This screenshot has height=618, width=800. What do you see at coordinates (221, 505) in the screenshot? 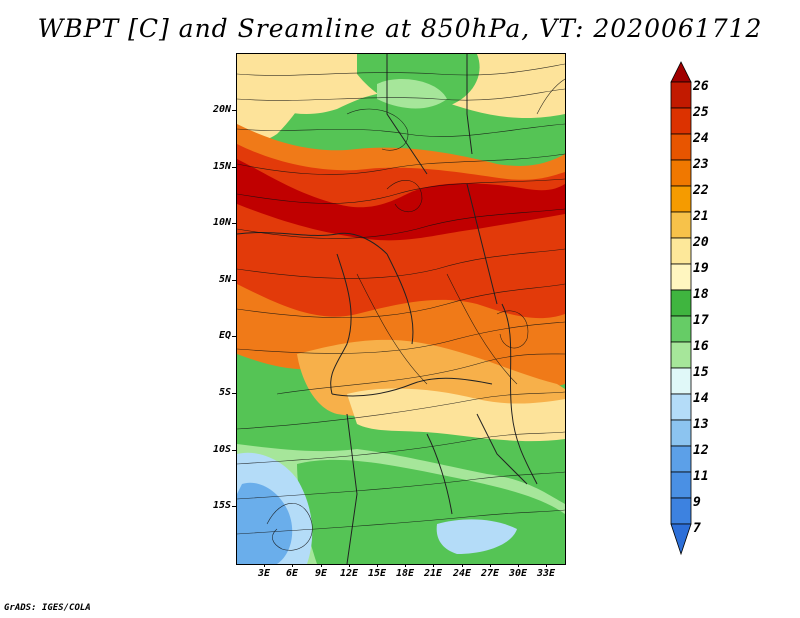
I see `lat-label-15s: 15S` at bounding box center [221, 505].